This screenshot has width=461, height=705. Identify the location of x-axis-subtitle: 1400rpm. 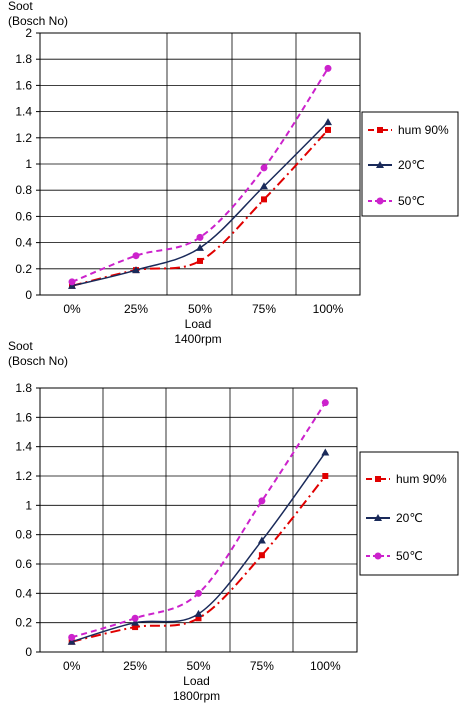
(197, 339).